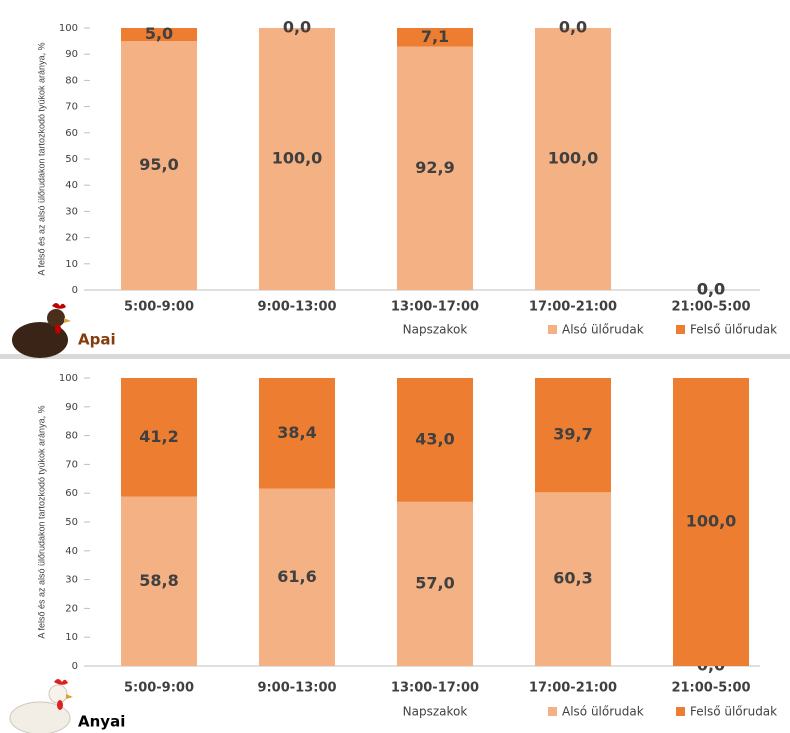  I want to click on value-label: 61,6, so click(296, 576).